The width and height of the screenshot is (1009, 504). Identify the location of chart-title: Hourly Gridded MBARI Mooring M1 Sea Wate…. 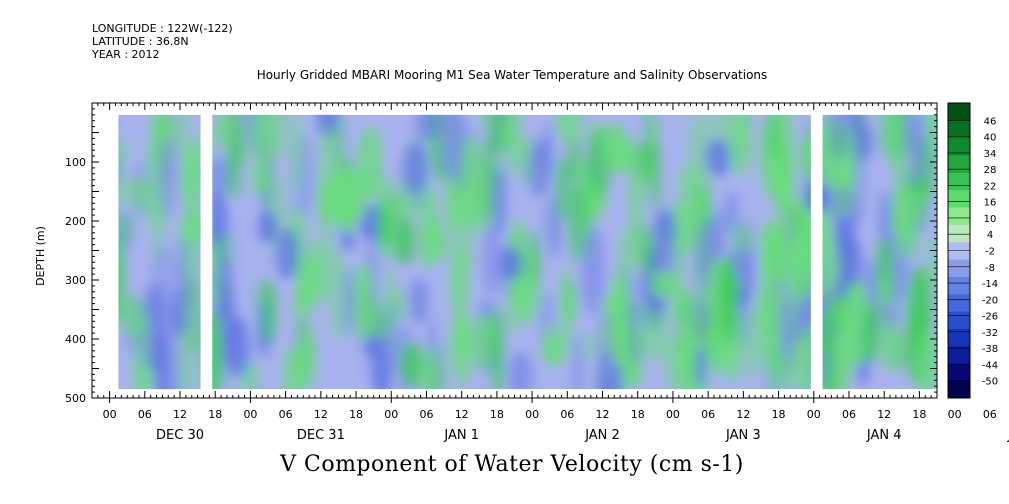
(512, 75).